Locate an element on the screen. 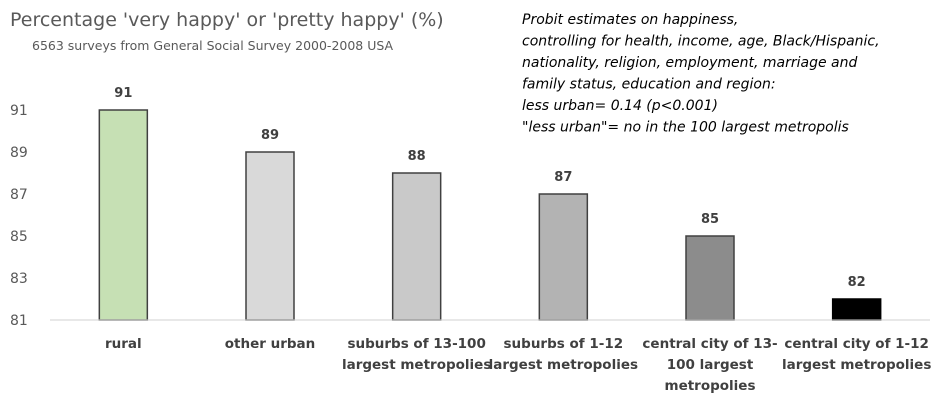 The width and height of the screenshot is (933, 397). data-label: 85 is located at coordinates (710, 219).